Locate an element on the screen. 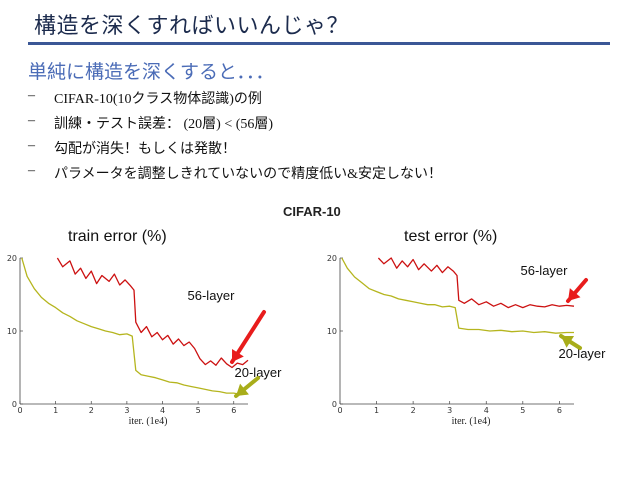 Image resolution: width=638 pixels, height=479 pixels. slide-title: 構造を深くすればいいんじゃ？ is located at coordinates (192, 26).